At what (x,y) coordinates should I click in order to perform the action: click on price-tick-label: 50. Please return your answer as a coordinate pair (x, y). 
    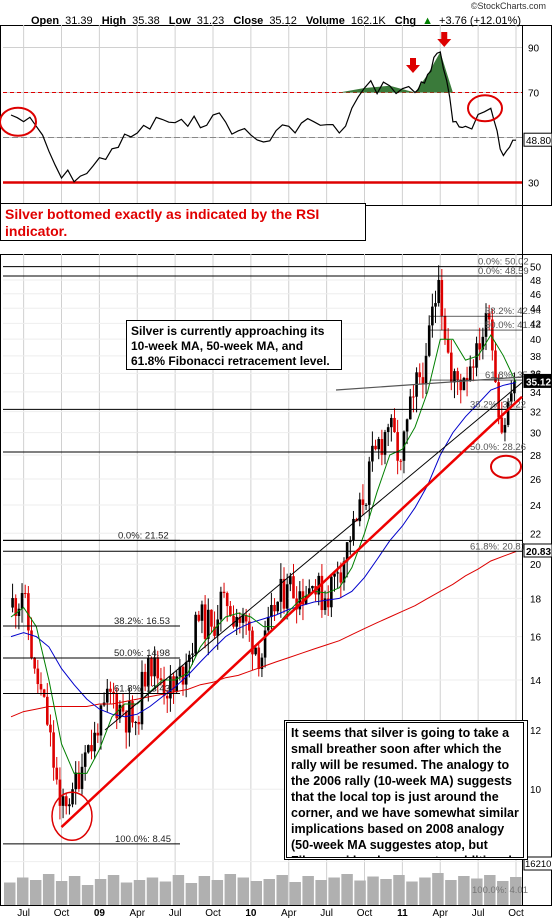
    Looking at the image, I should click on (536, 268).